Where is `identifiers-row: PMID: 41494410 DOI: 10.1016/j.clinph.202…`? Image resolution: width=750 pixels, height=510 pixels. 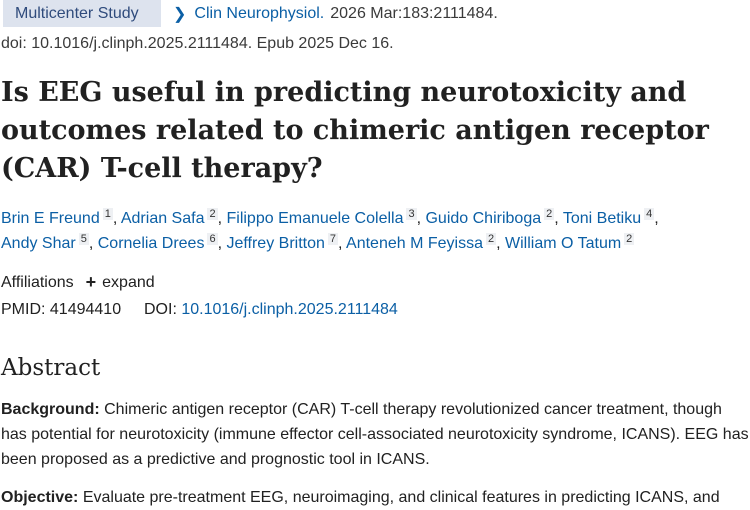
identifiers-row: PMID: 41494410 DOI: 10.1016/j.clinph.202… is located at coordinates (199, 310).